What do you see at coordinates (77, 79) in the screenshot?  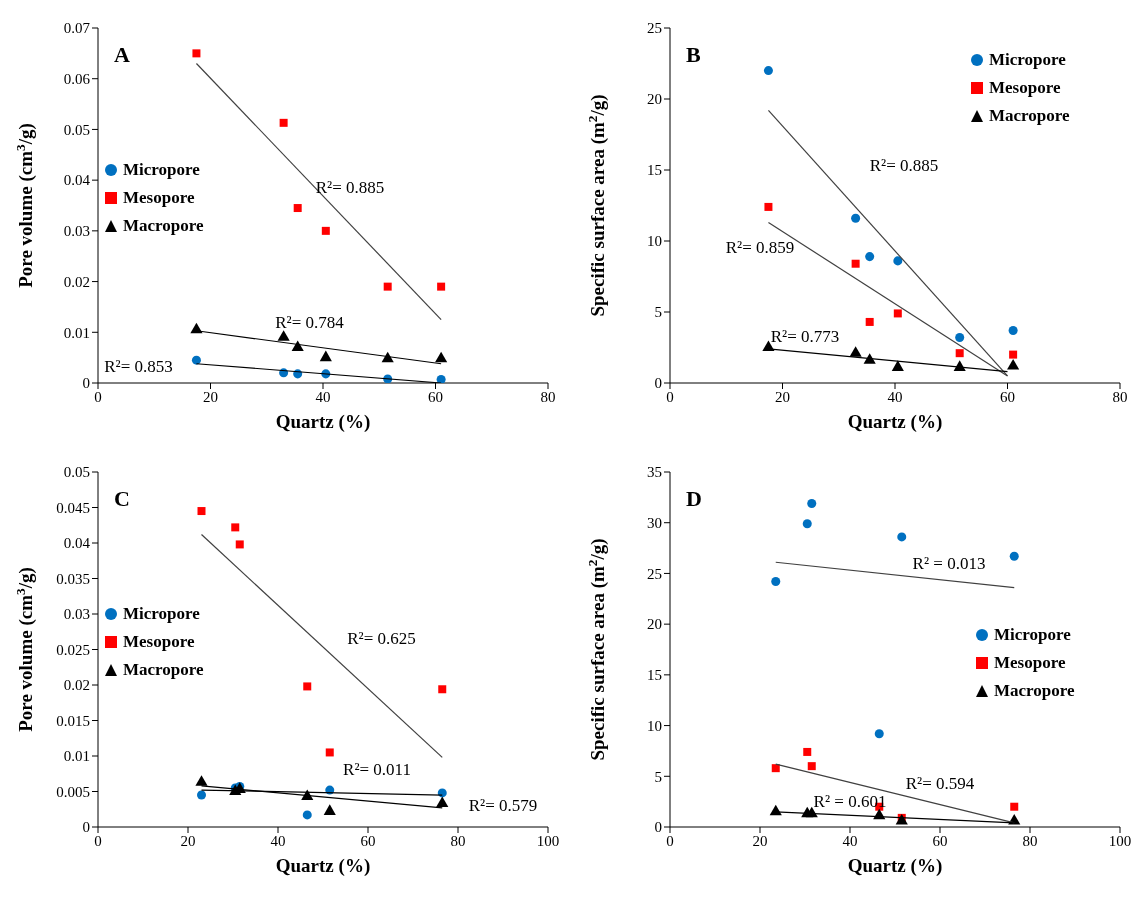 I see `y-tick-label: 0.06` at bounding box center [77, 79].